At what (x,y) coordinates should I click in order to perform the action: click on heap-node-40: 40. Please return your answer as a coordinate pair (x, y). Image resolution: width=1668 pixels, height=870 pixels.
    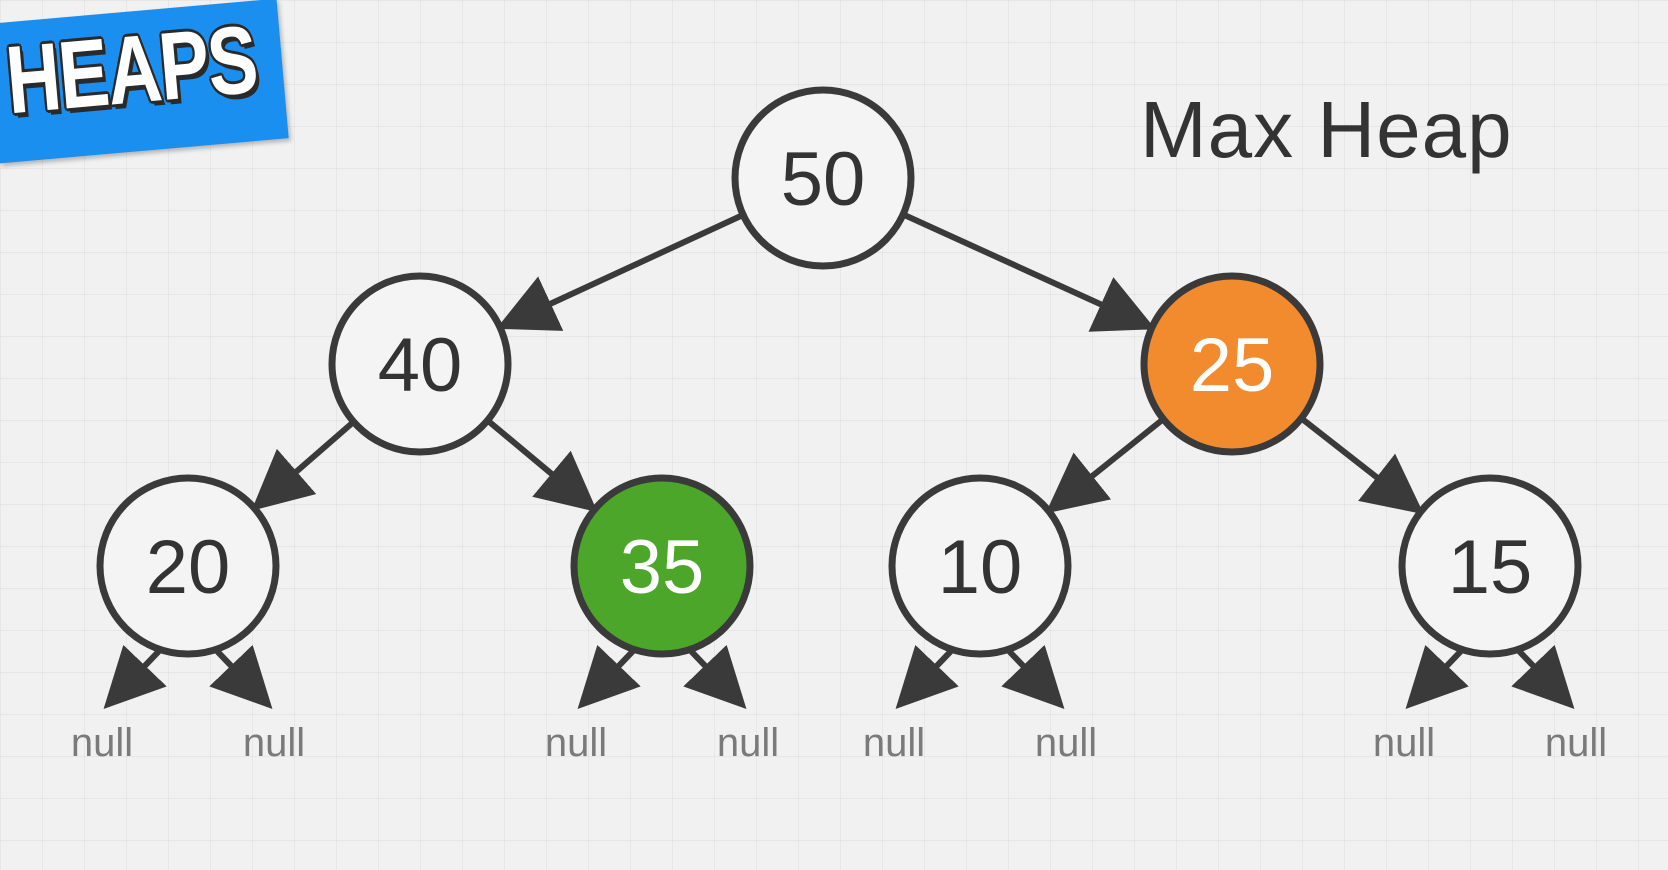
    Looking at the image, I should click on (420, 364).